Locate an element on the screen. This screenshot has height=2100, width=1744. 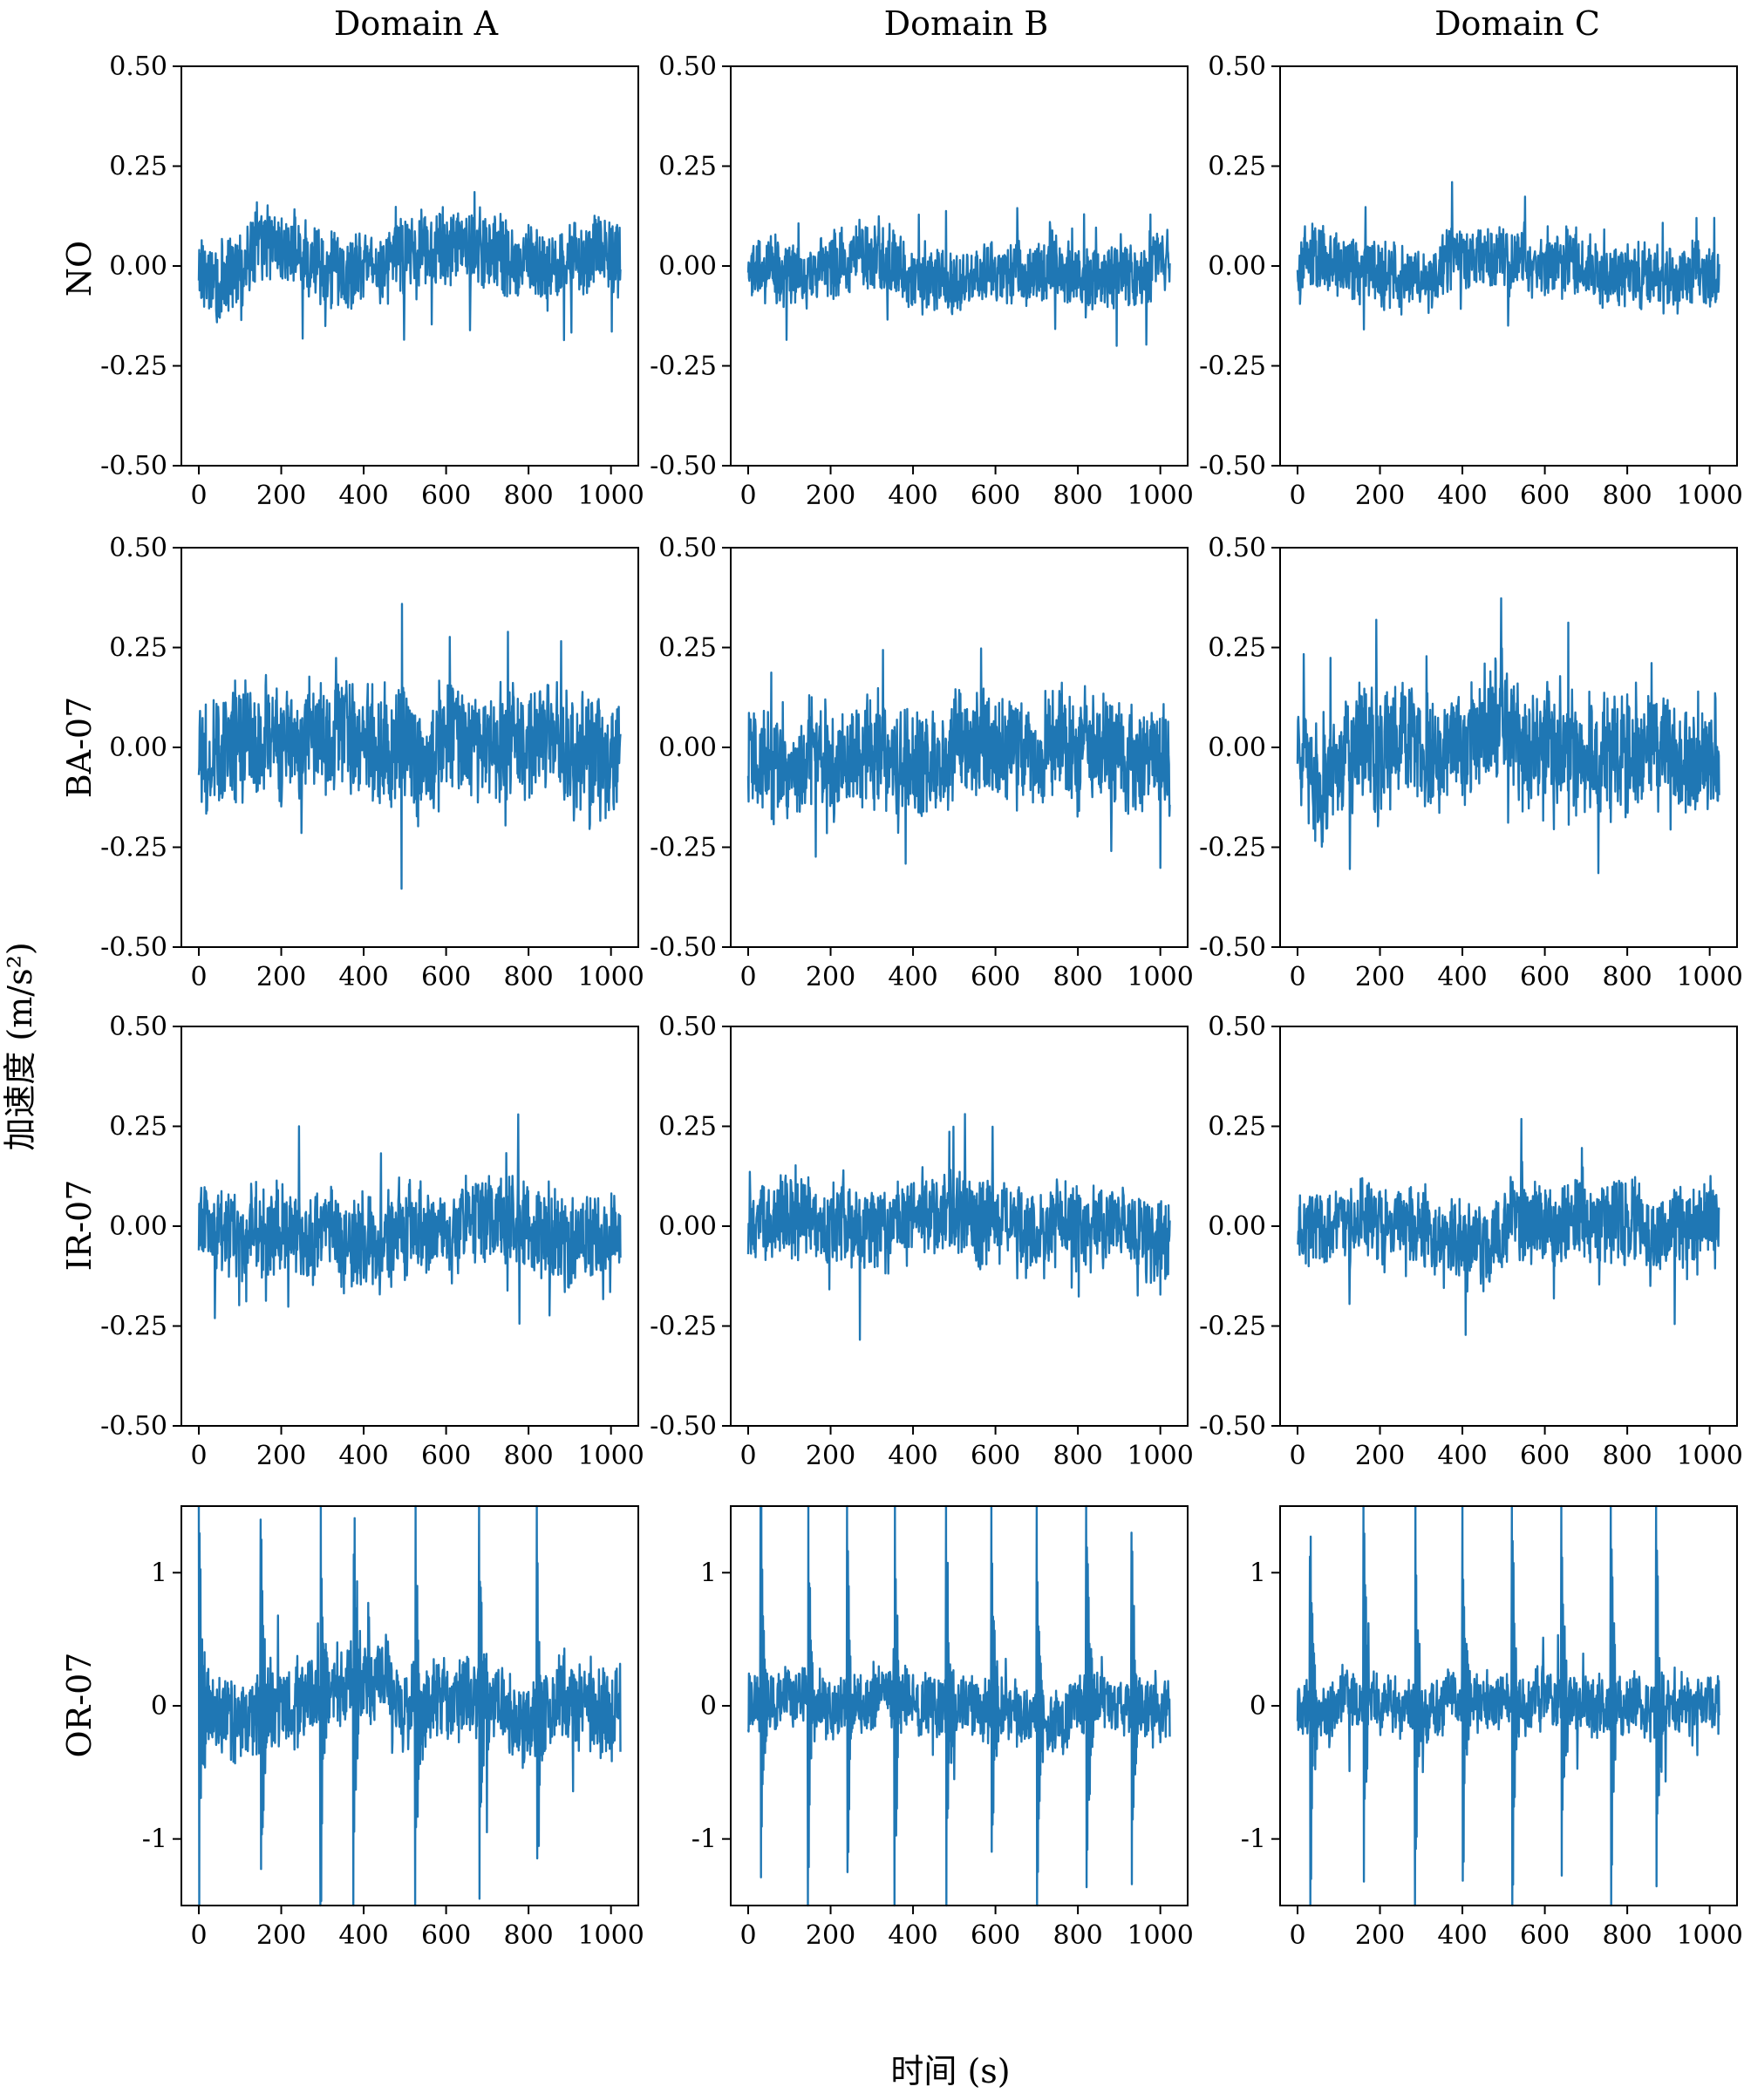
panel-ir-07-domain-a: 0 200 400 600 800 1000 -0.50 -0.25 0.00 0.25 0.50 is located at coordinates (372, 1242).